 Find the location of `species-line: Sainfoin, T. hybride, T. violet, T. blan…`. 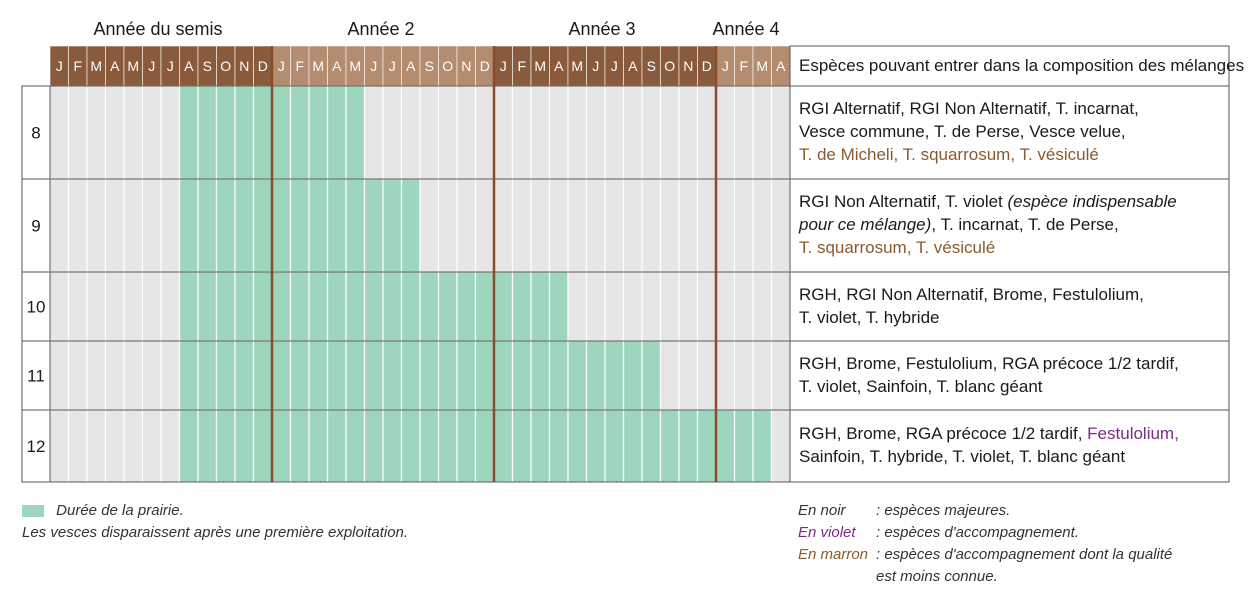

species-line: Sainfoin, T. hybride, T. violet, T. blan… is located at coordinates (1019, 456).